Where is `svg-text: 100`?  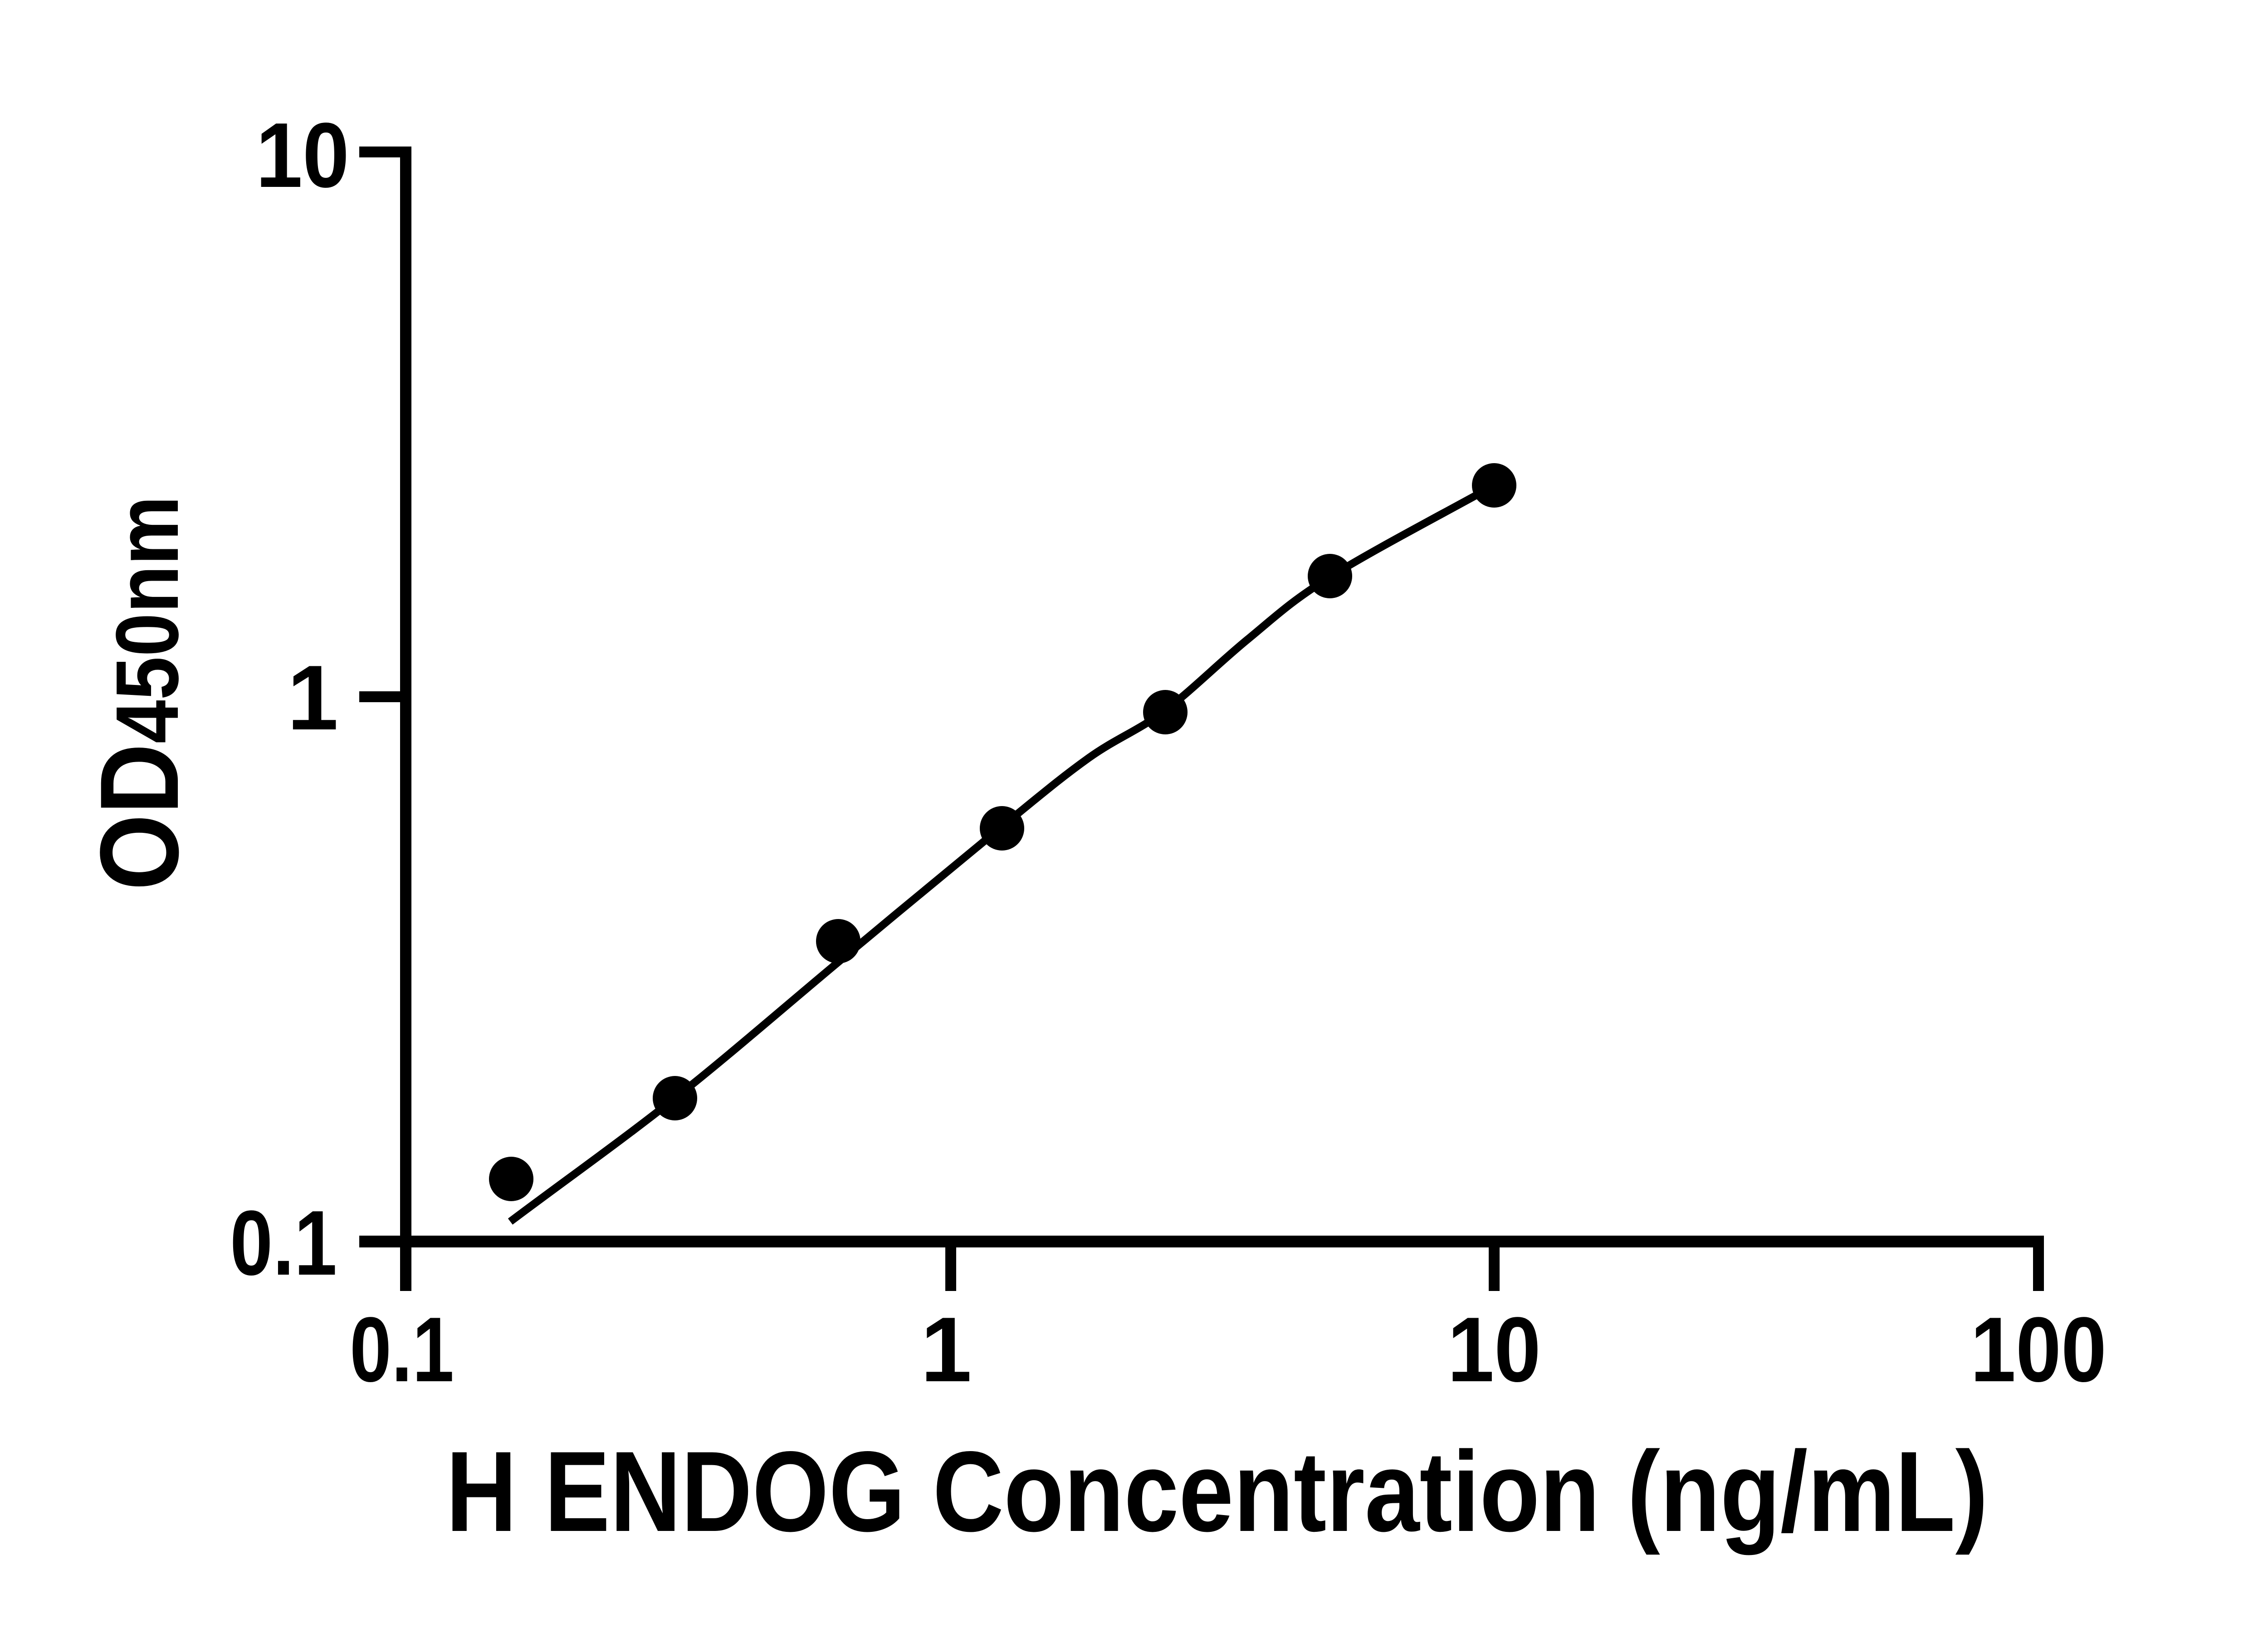
svg-text: 100 is located at coordinates (2038, 1349).